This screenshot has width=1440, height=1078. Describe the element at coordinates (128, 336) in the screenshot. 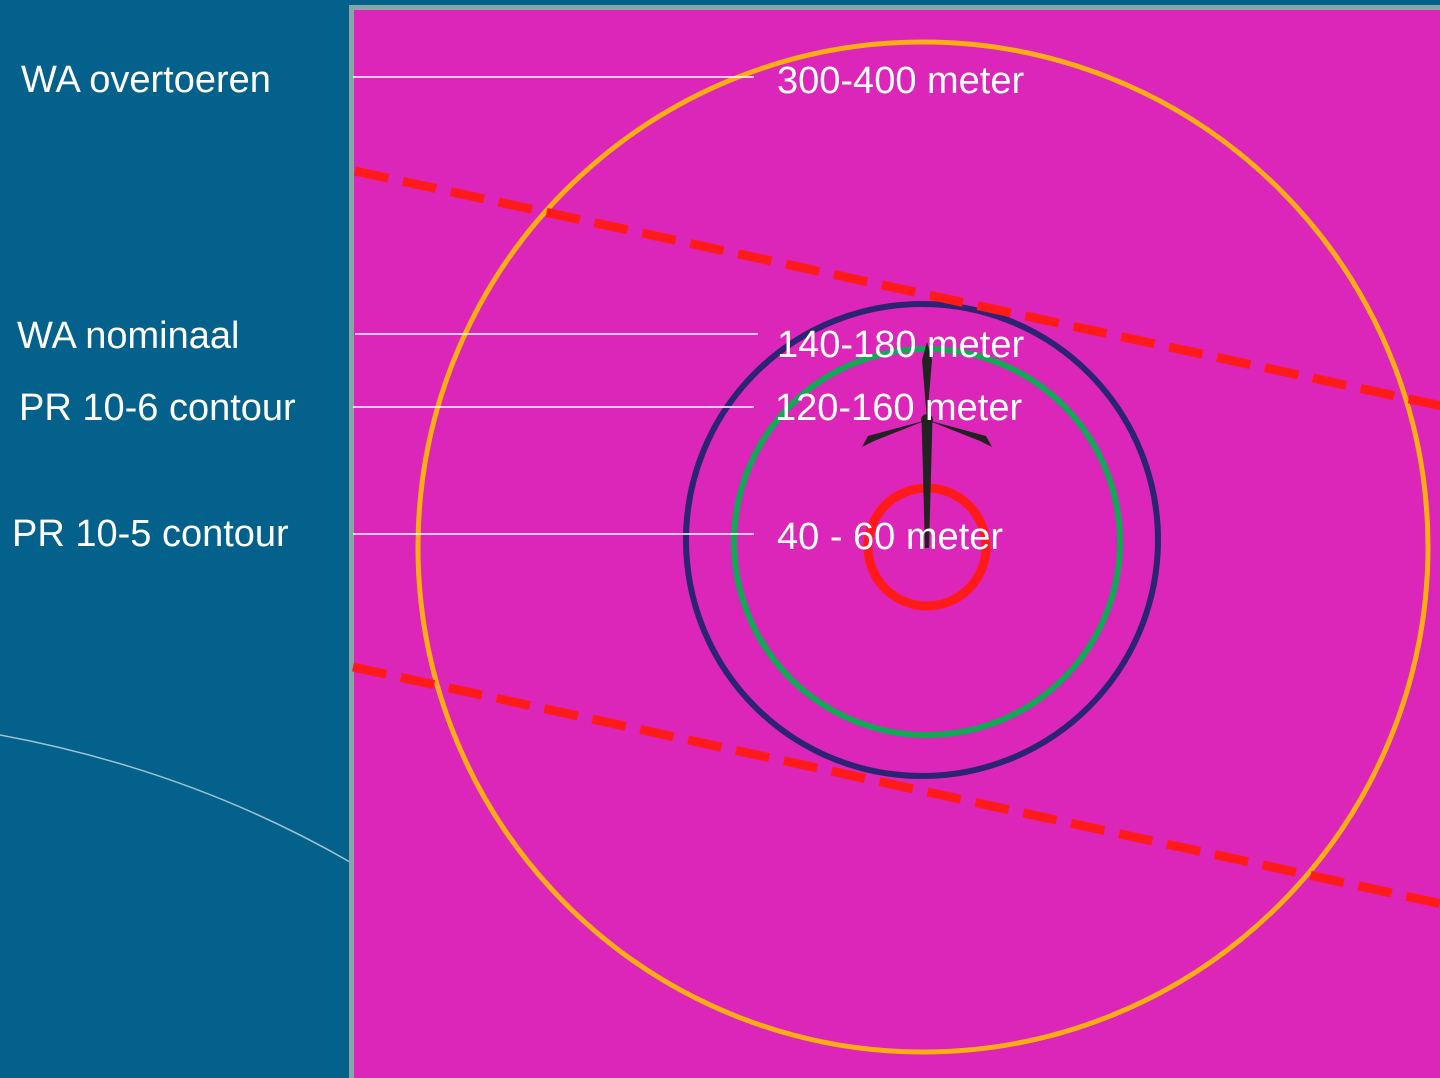

I see `label-wa-nominaal: WA nominaal` at that location.